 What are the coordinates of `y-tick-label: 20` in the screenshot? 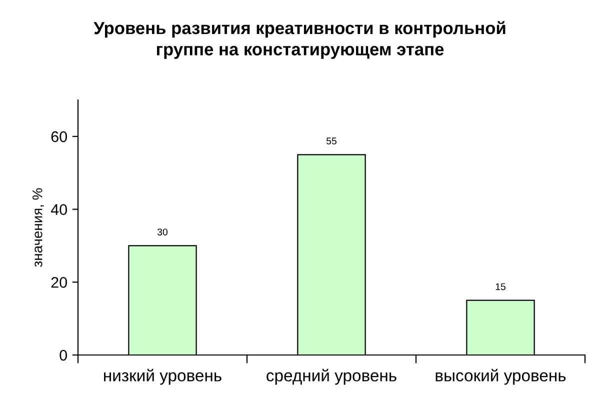 It's located at (59, 282).